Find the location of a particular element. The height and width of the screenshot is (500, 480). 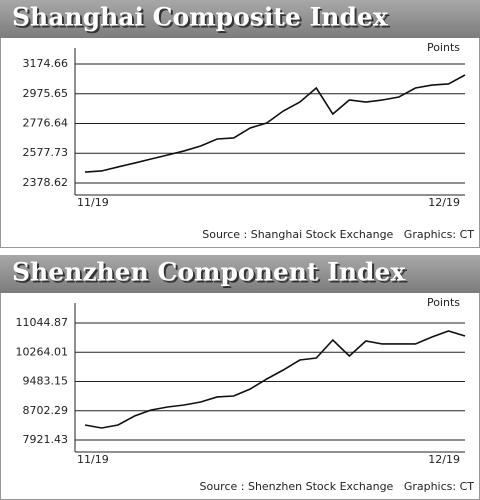

y-tick-label: 11044.87 is located at coordinates (42, 322).